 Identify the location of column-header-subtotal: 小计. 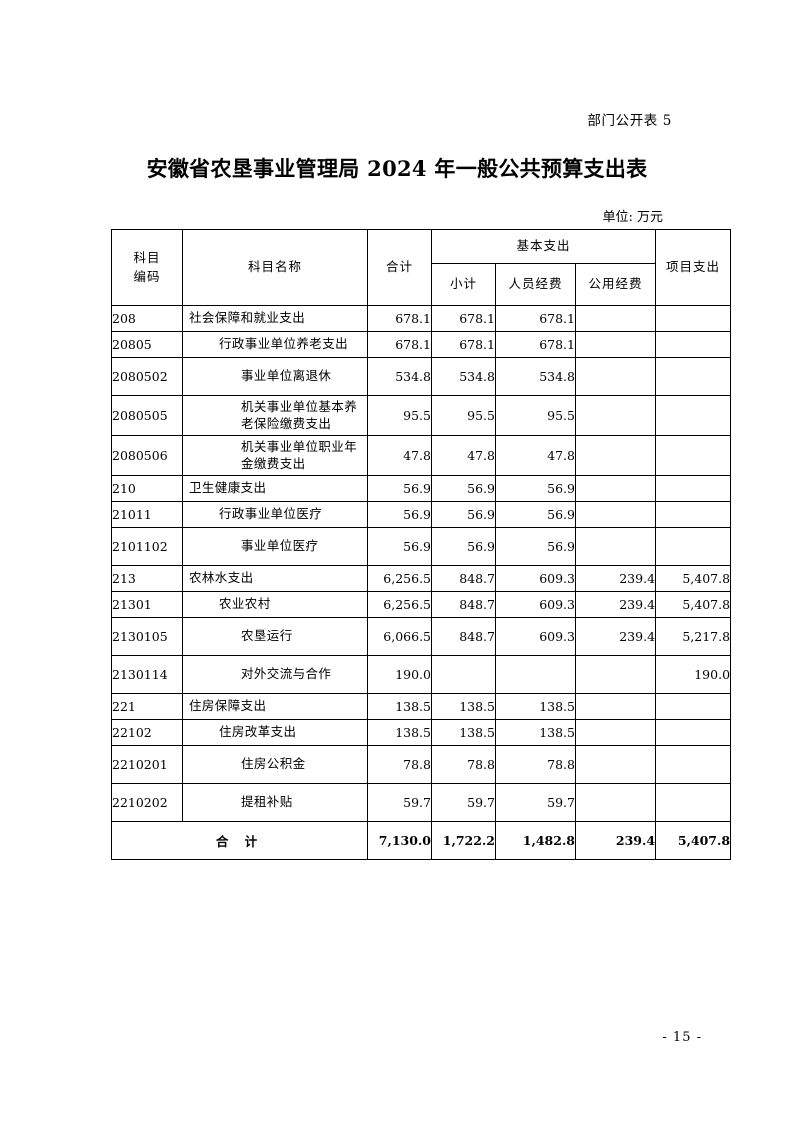
(463, 284).